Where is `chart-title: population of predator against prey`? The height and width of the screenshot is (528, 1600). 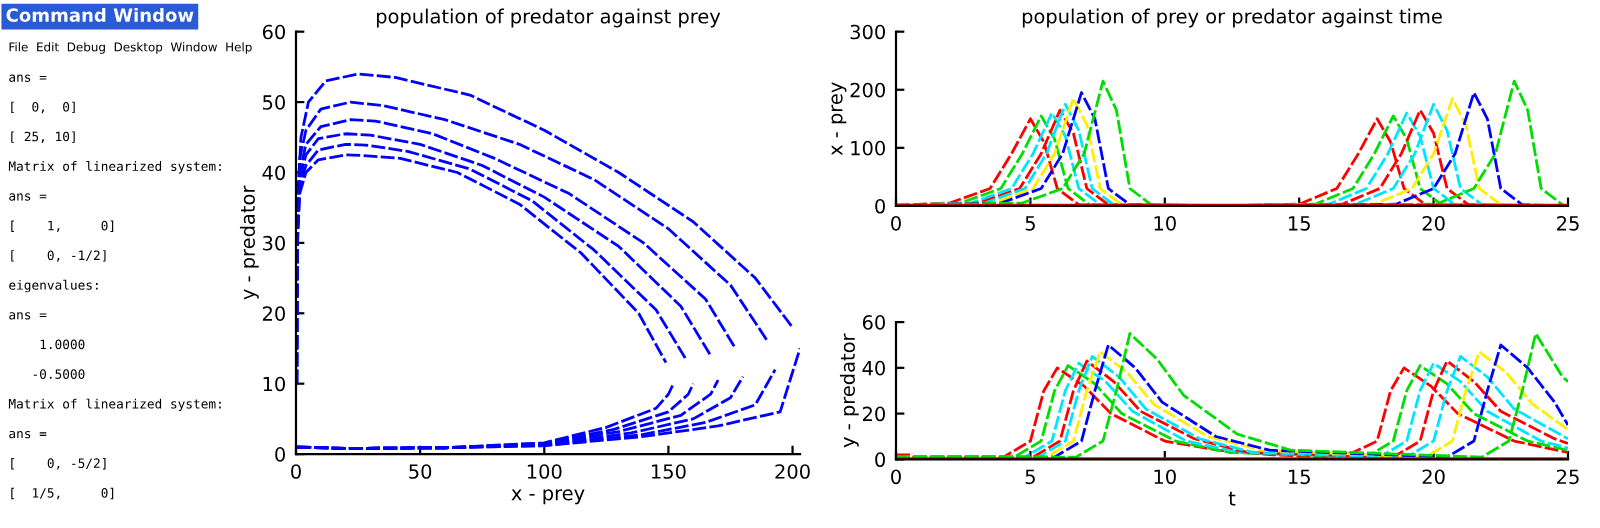
chart-title: population of predator against prey is located at coordinates (548, 18).